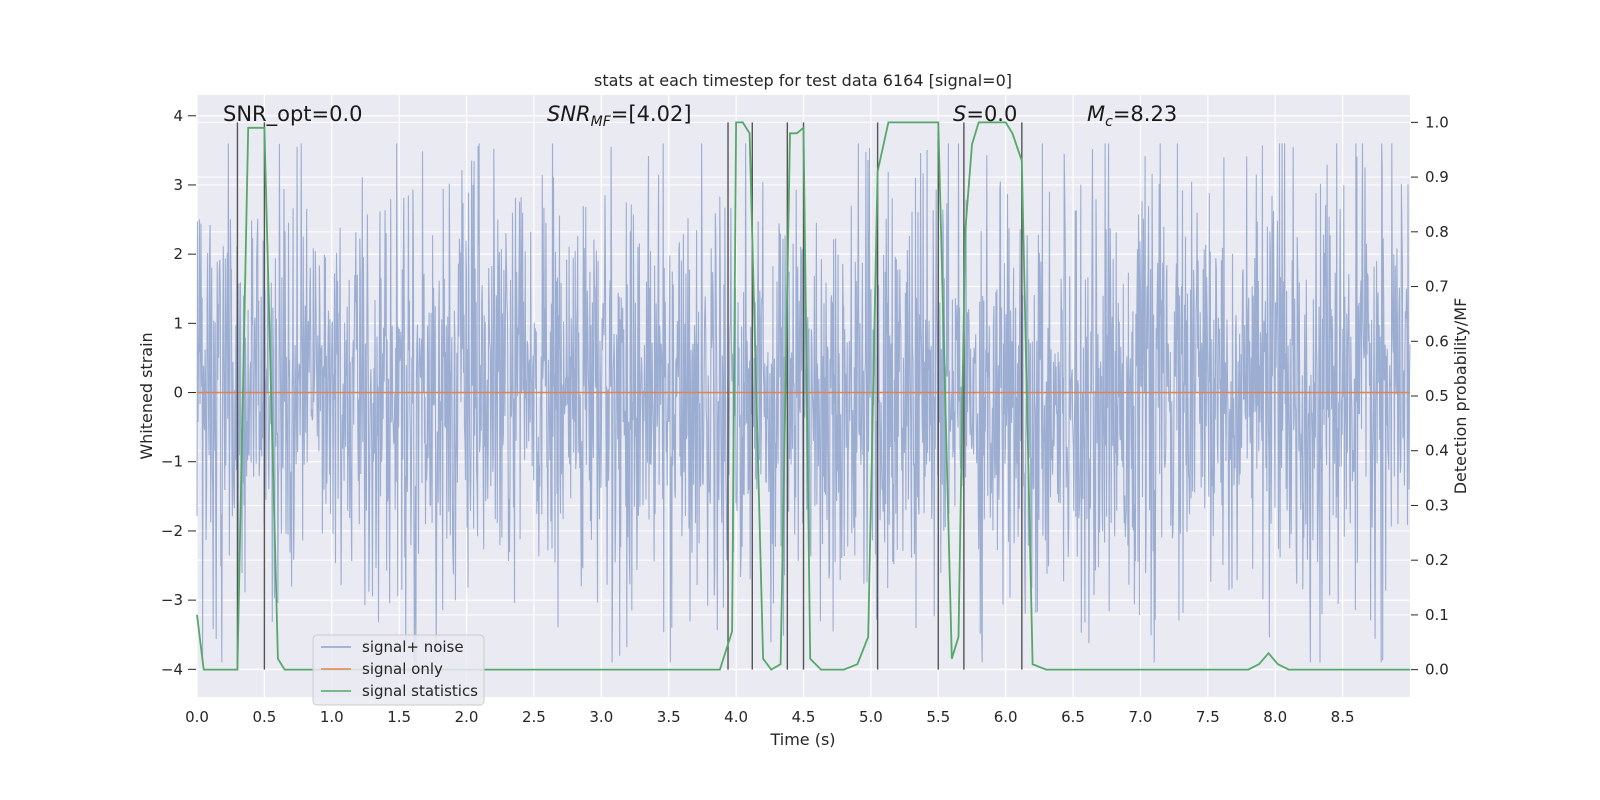  I want to click on snr-mf-name: SNR, so click(569, 114).